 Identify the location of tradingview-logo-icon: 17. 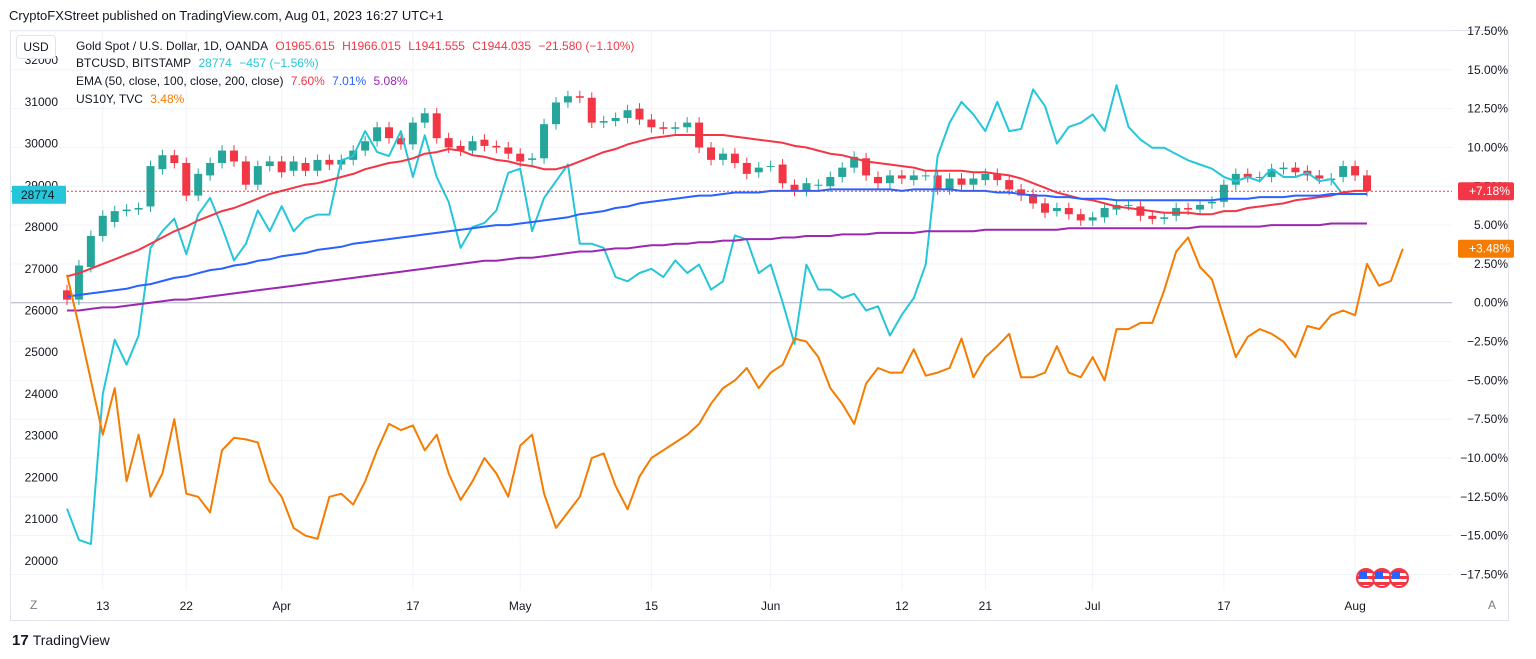
(20, 640).